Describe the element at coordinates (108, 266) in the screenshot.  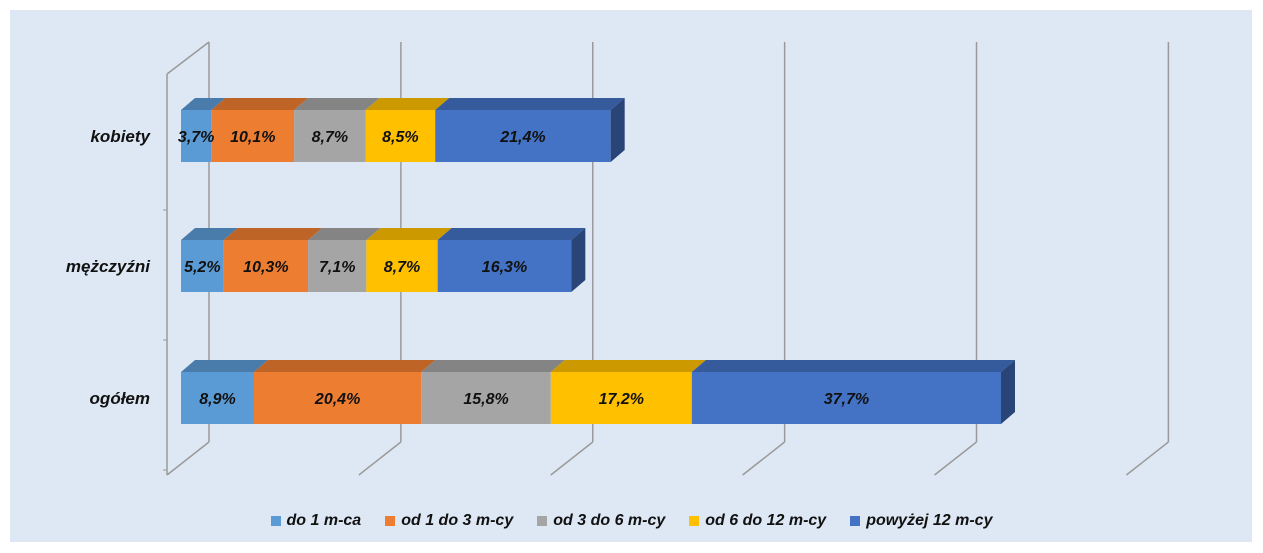
I see `category-label: mężczyźni` at that location.